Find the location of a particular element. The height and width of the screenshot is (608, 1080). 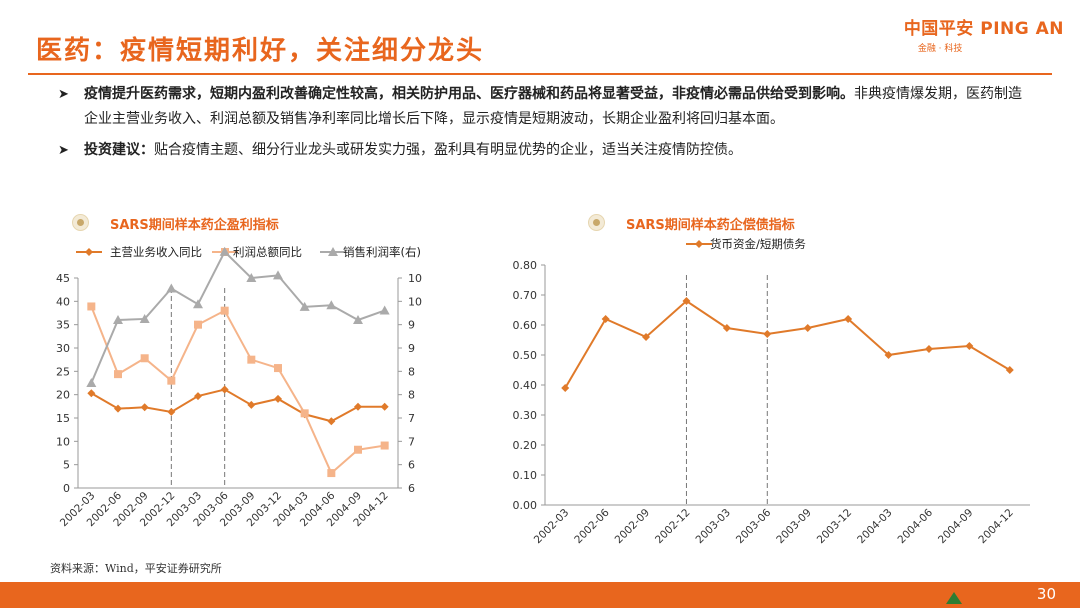

x-tick-label: 2002-03 is located at coordinates (552, 527).